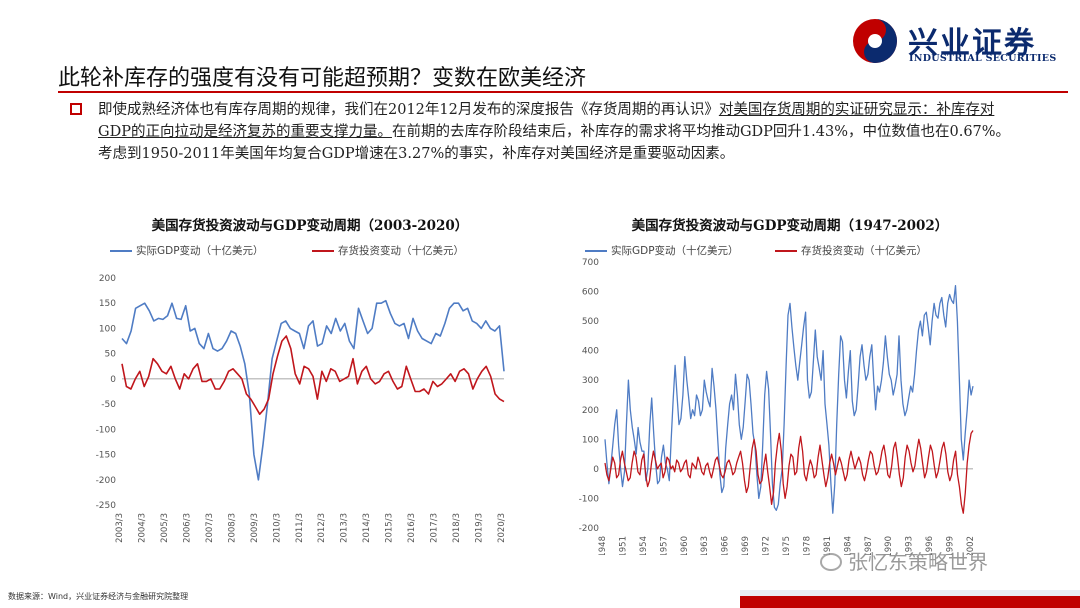 Image resolution: width=1080 pixels, height=608 pixels. What do you see at coordinates (98, 596) in the screenshot?
I see `source-note: 数据来源：Wind，兴业证券经济与金融研究院整理` at bounding box center [98, 596].